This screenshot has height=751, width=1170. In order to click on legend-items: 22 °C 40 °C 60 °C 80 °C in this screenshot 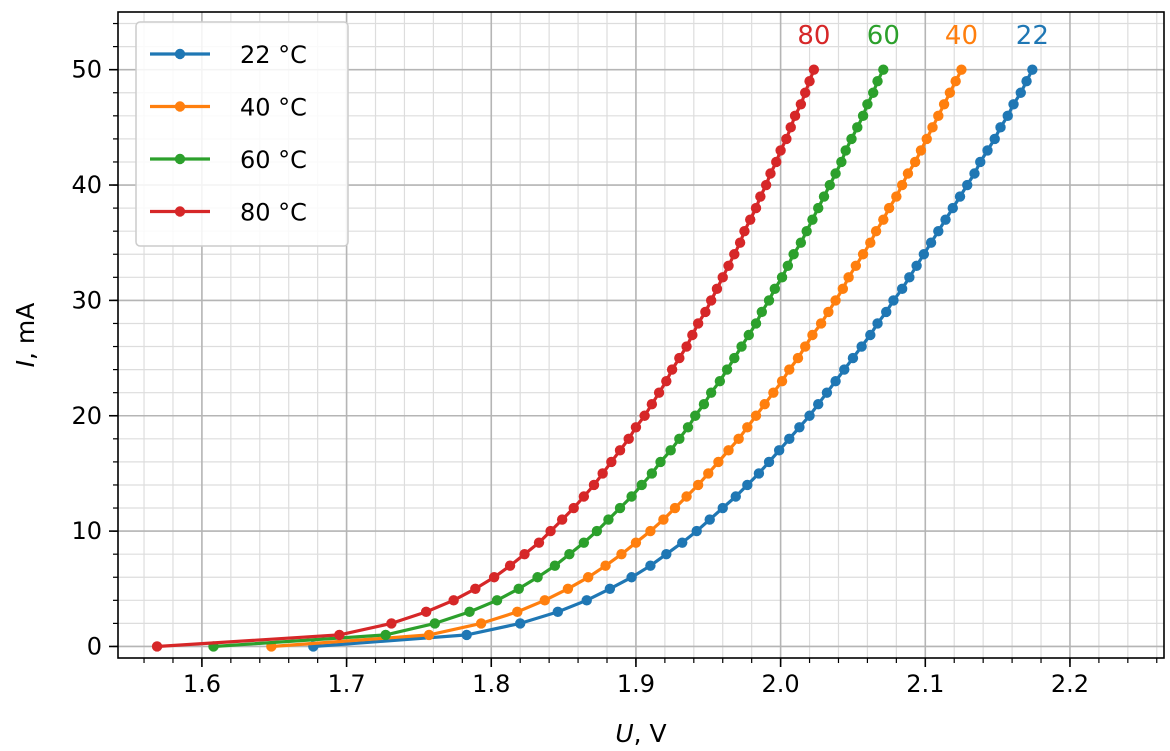, I will do `click(228, 134)`.